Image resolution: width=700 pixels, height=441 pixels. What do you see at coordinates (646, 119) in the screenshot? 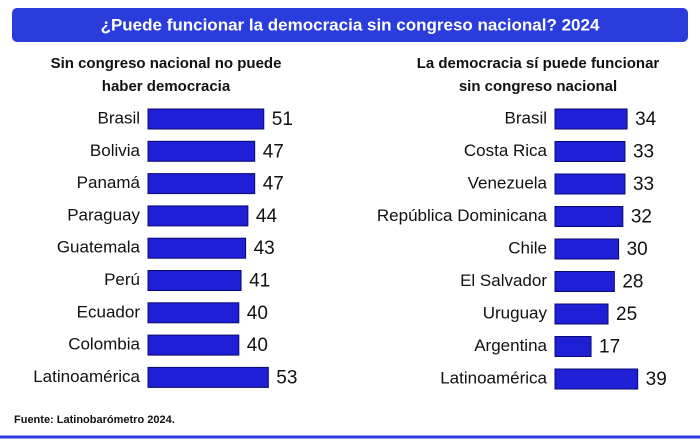
I see `value-label: 34` at bounding box center [646, 119].